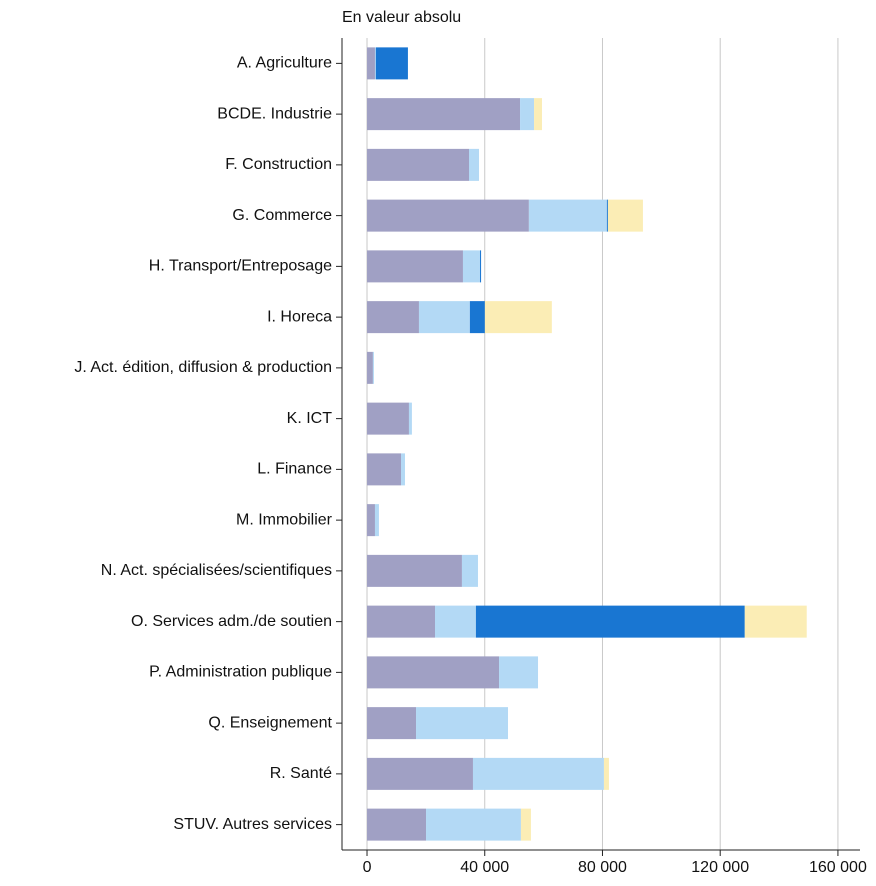 The width and height of the screenshot is (876, 886). Describe the element at coordinates (240, 266) in the screenshot. I see `y-tick-label: H. Transport/Entreposage` at that location.